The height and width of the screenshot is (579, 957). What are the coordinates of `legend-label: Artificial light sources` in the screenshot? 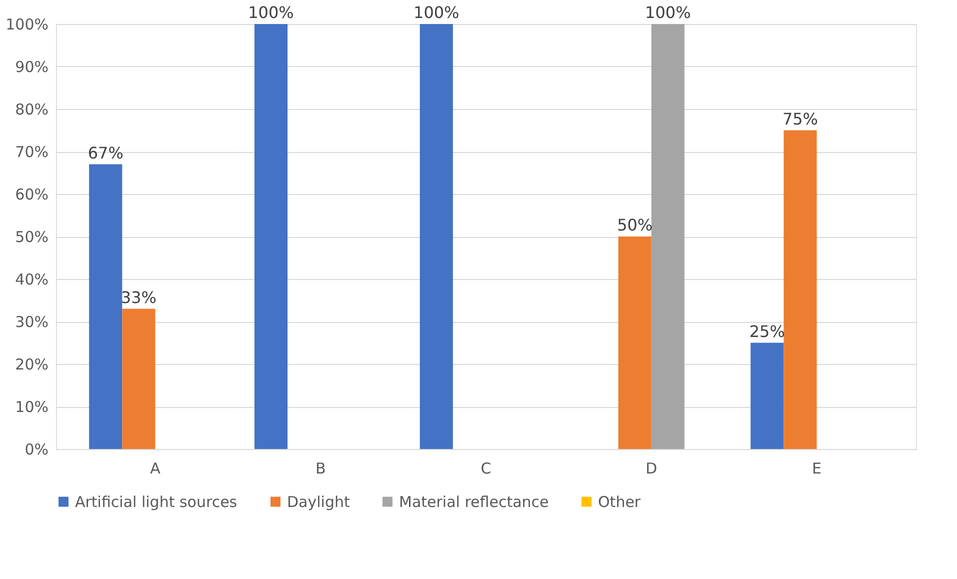 It's located at (156, 501).